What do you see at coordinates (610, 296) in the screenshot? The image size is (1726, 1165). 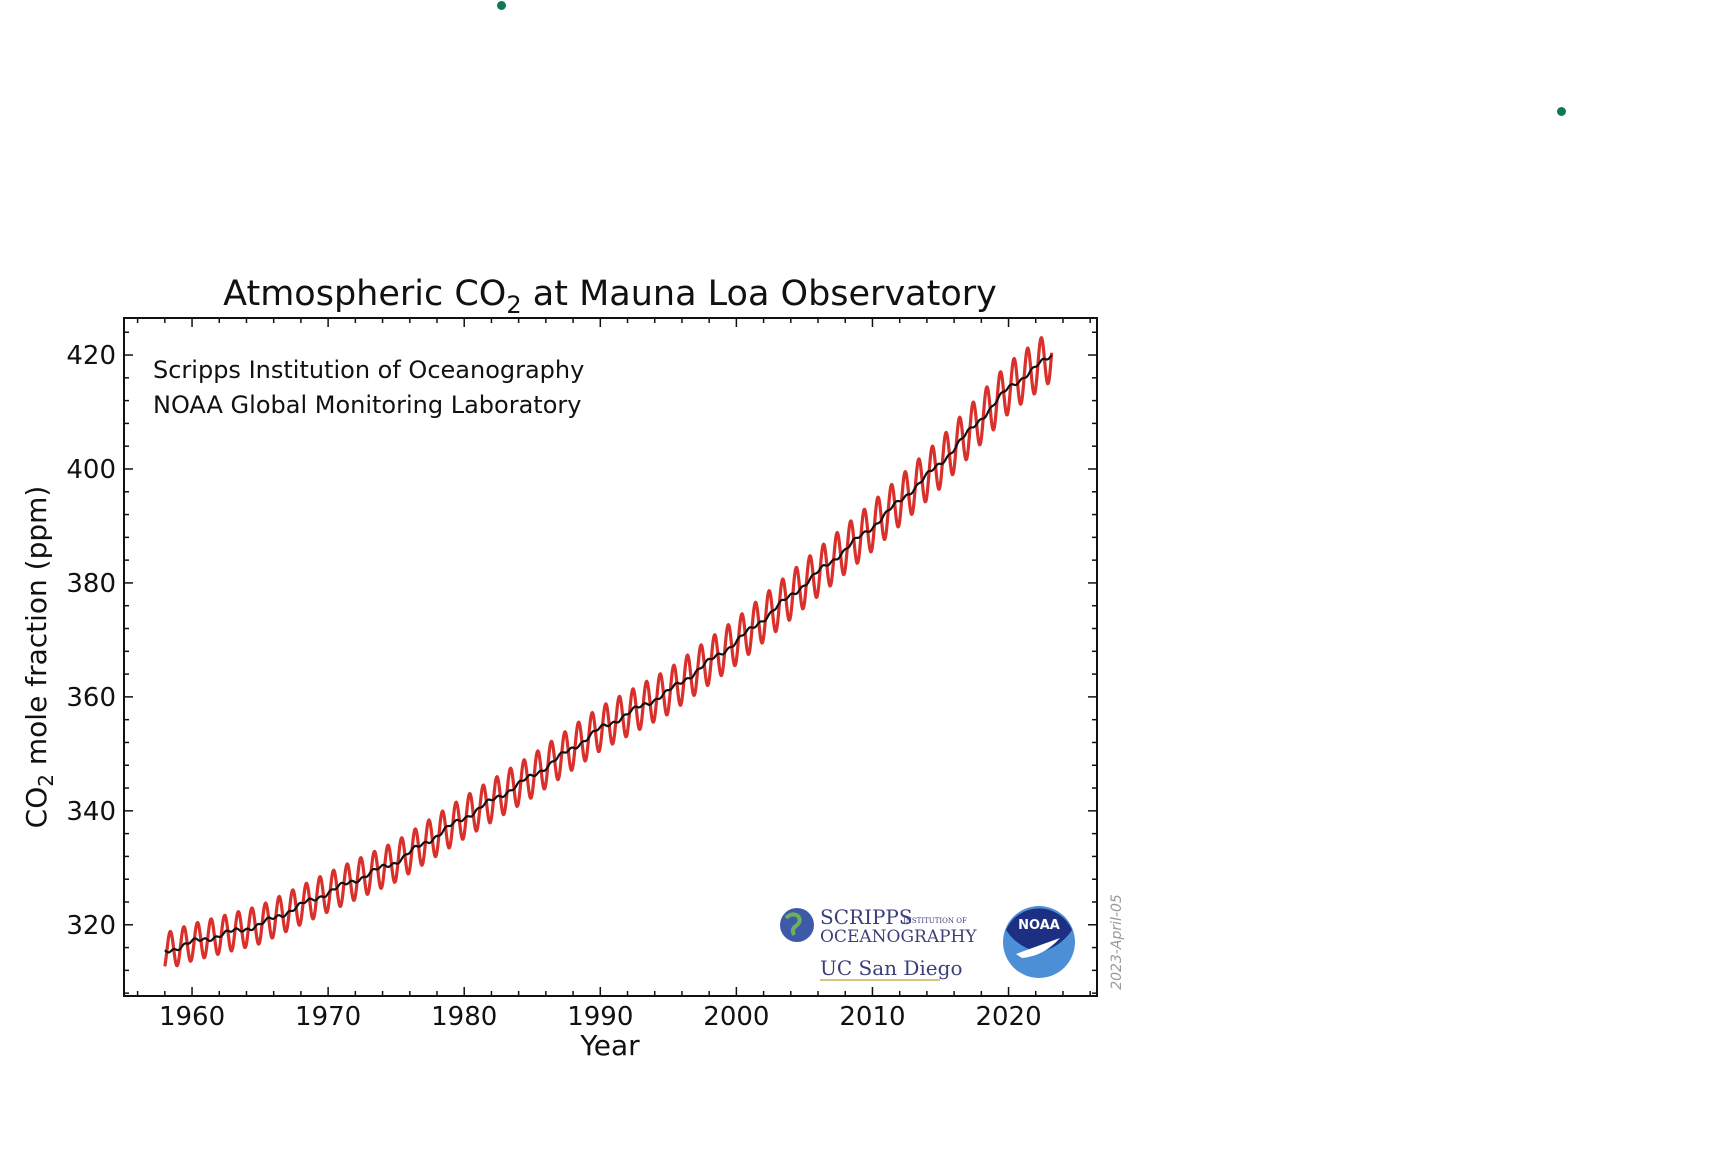 I see `chart-title: Atmospheric CO2 at Mauna Loa Observatory` at bounding box center [610, 296].